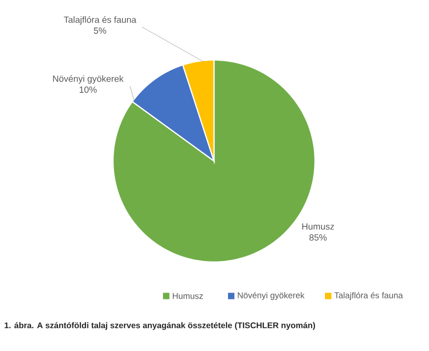  What do you see at coordinates (271, 296) in the screenshot?
I see `legend-label: Növényi gyökerek` at bounding box center [271, 296].